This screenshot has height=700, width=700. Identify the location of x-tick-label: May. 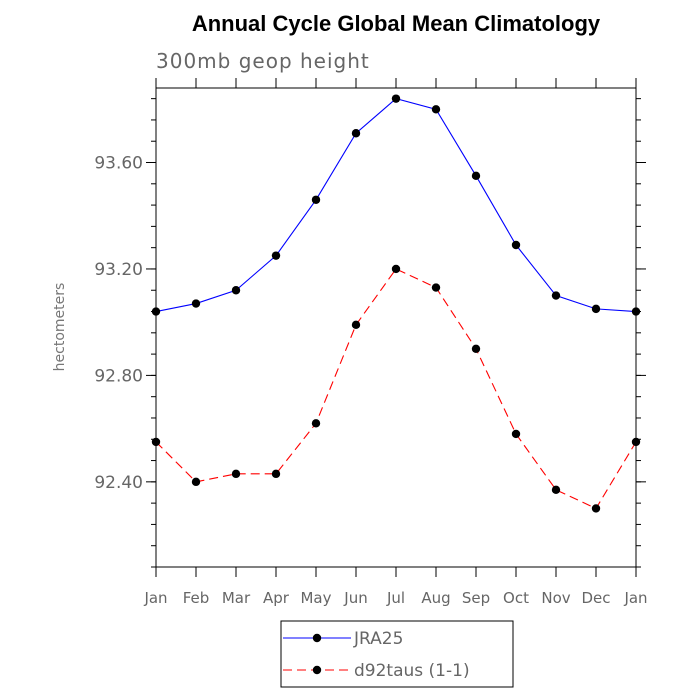
(315, 598).